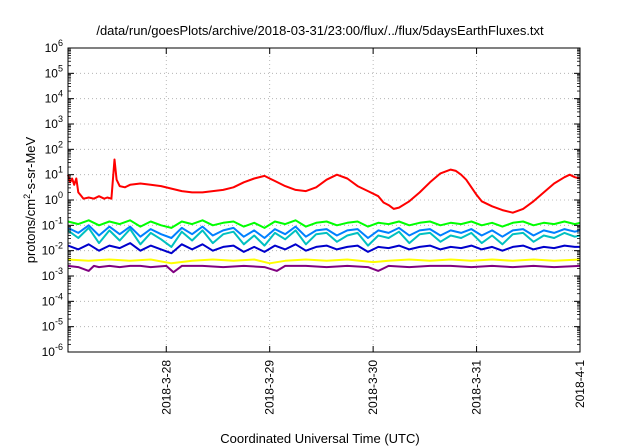  What do you see at coordinates (59, 220) in the screenshot?
I see `y-tick-exponent: -1` at bounding box center [59, 220].